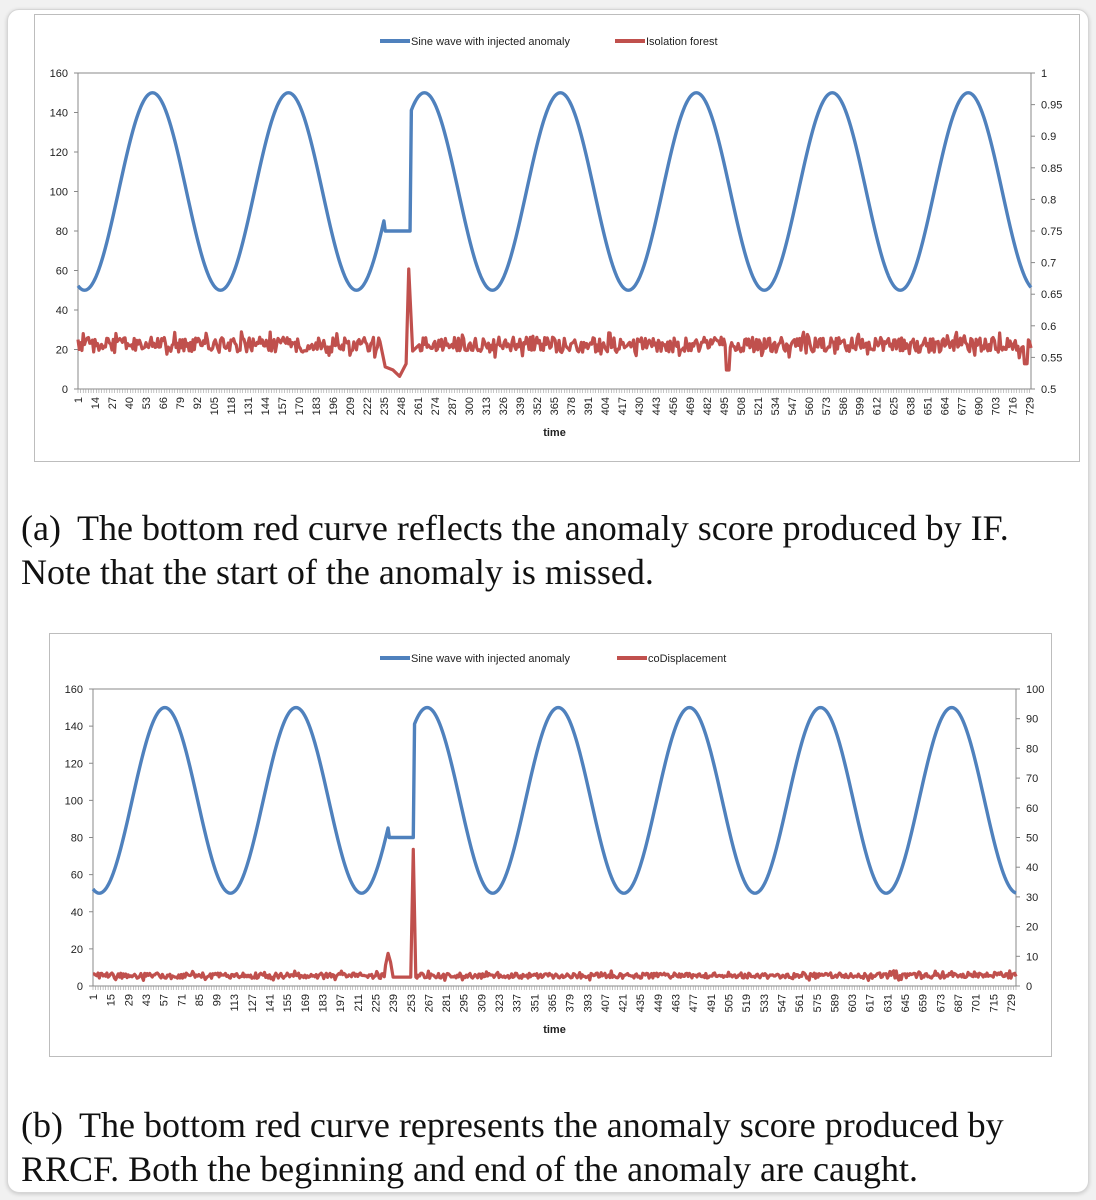 The image size is (1096, 1200). I want to click on x-tick-label: 127, so click(253, 1003).